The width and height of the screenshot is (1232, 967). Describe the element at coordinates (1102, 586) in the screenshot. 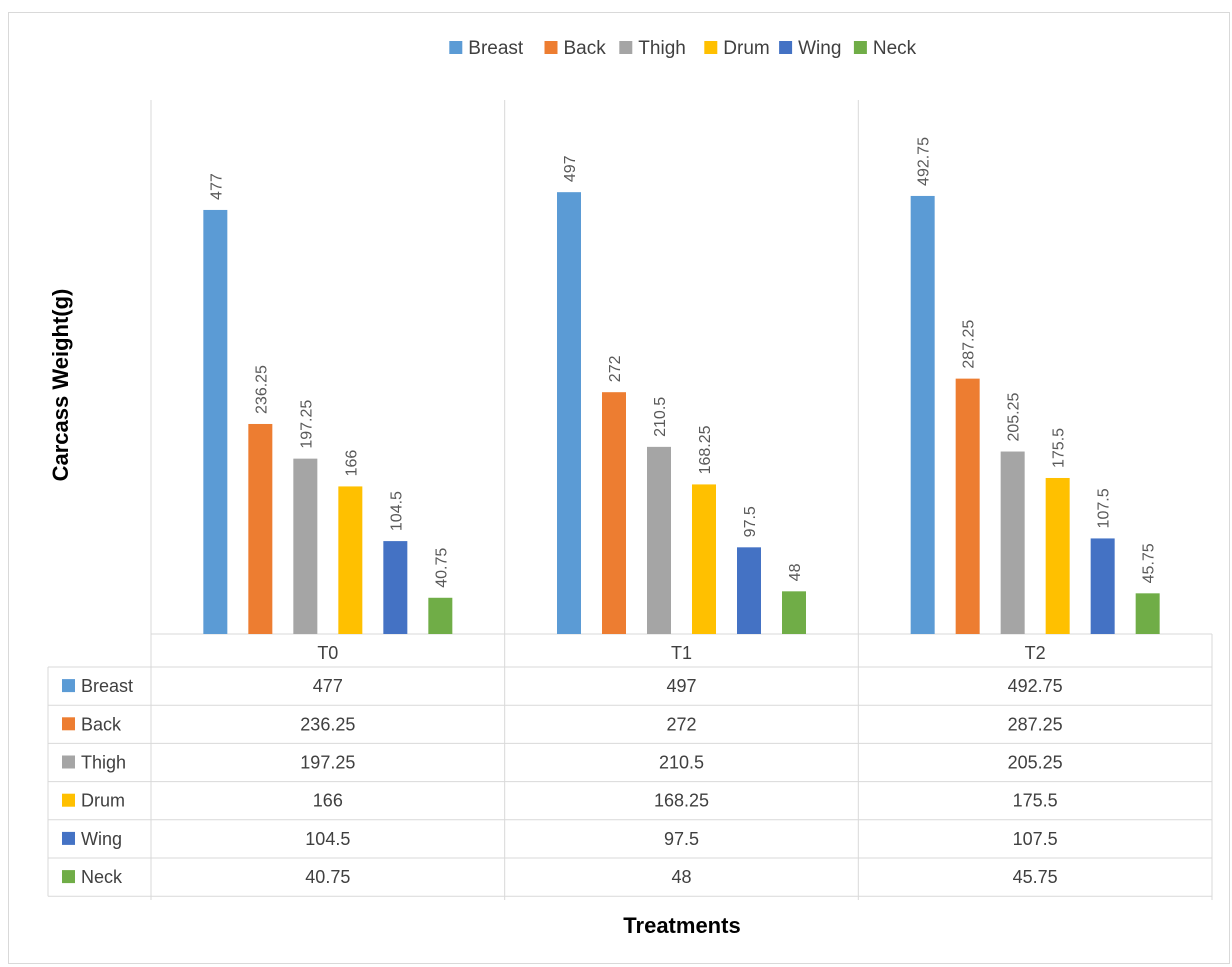

I see `bar-wing-t2` at that location.